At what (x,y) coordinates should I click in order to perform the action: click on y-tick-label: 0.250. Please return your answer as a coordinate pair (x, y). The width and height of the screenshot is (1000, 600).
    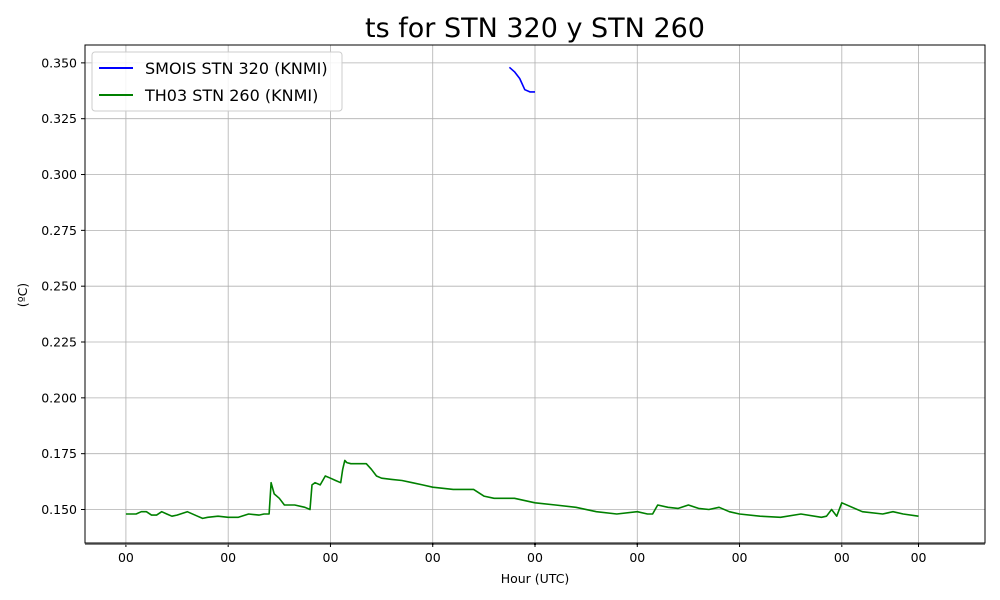
    Looking at the image, I should click on (59, 286).